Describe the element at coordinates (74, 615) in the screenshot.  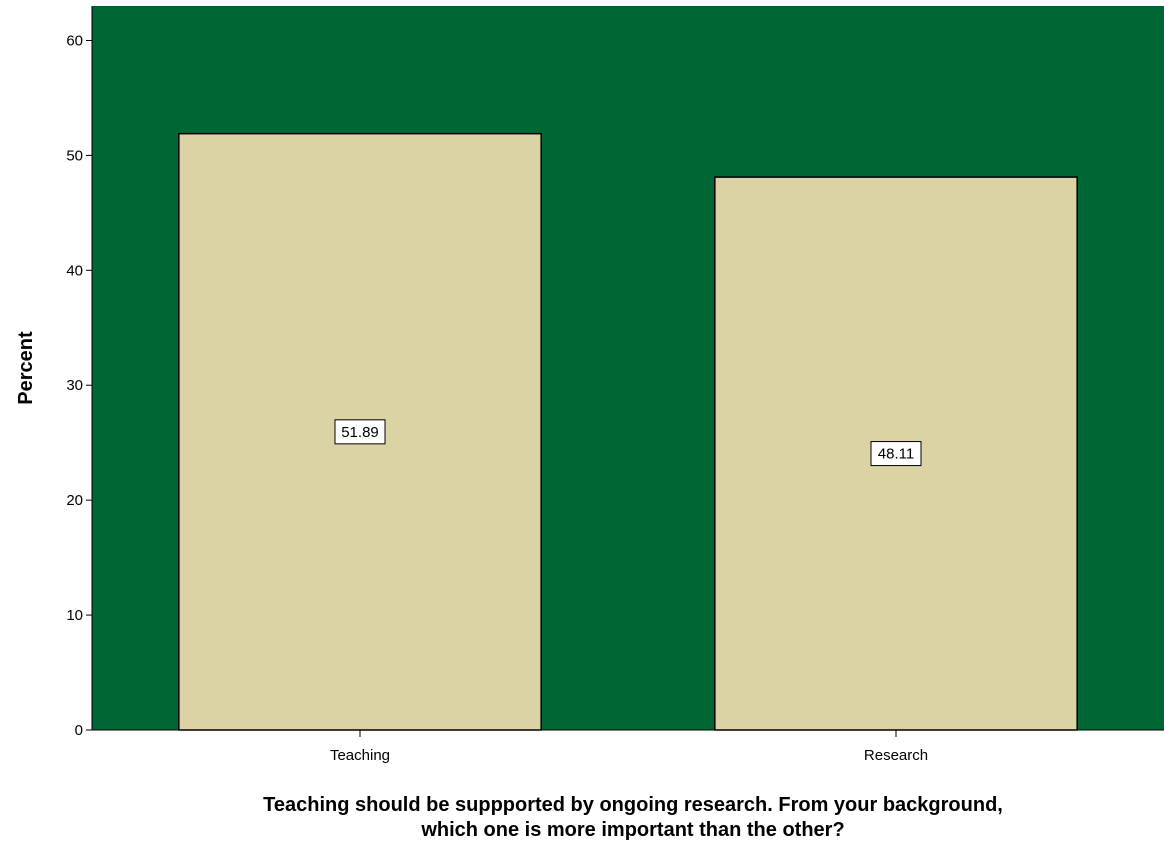
I see `y-tick-label: 10` at that location.